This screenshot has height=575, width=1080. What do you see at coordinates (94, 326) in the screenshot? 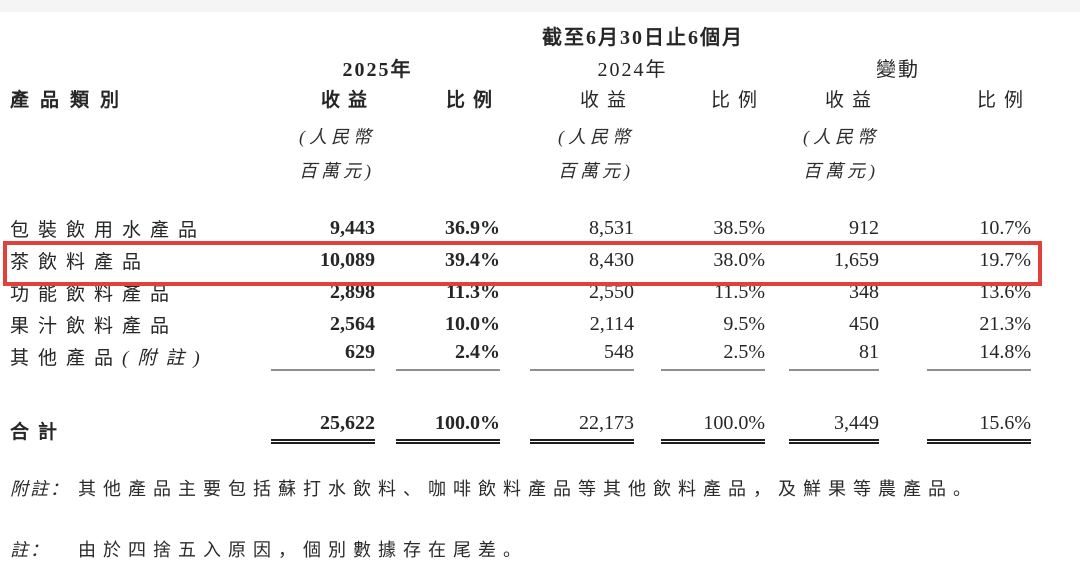
I see `row-label: 果汁飲料產品` at bounding box center [94, 326].